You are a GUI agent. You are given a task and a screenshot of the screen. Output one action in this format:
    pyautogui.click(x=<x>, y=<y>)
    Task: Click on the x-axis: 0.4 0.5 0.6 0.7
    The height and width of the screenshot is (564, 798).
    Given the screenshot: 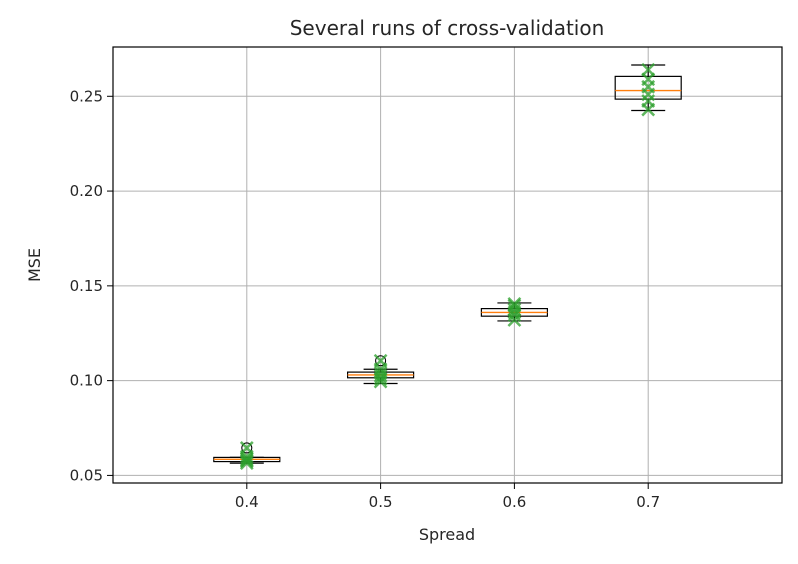 What is the action you would take?
    pyautogui.click(x=447, y=497)
    